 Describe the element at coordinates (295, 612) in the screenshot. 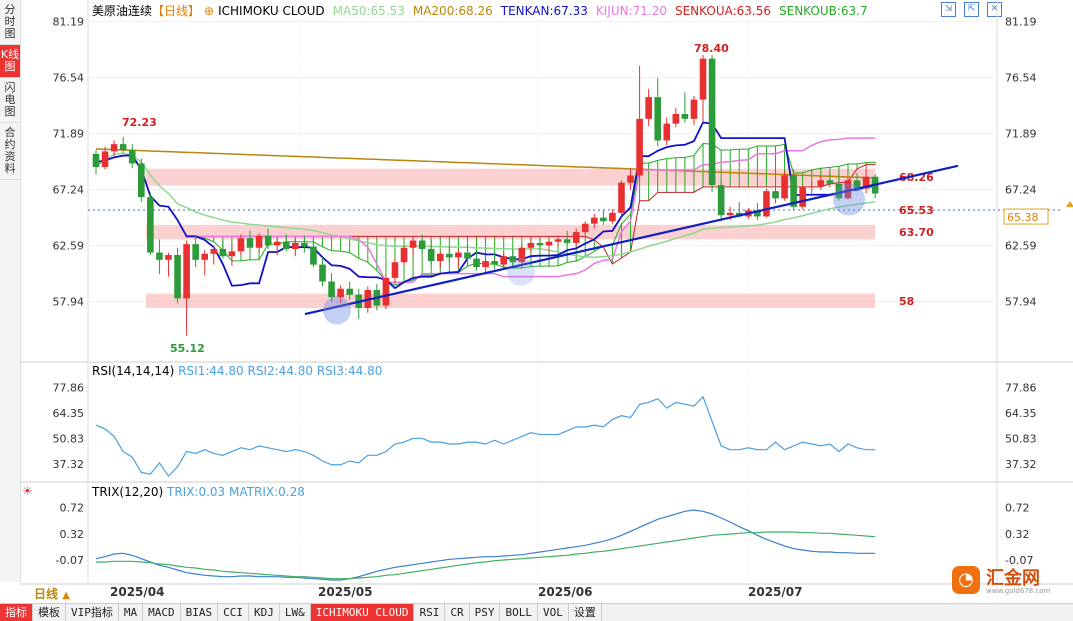

I see `toolbar-button-8: LW&` at that location.